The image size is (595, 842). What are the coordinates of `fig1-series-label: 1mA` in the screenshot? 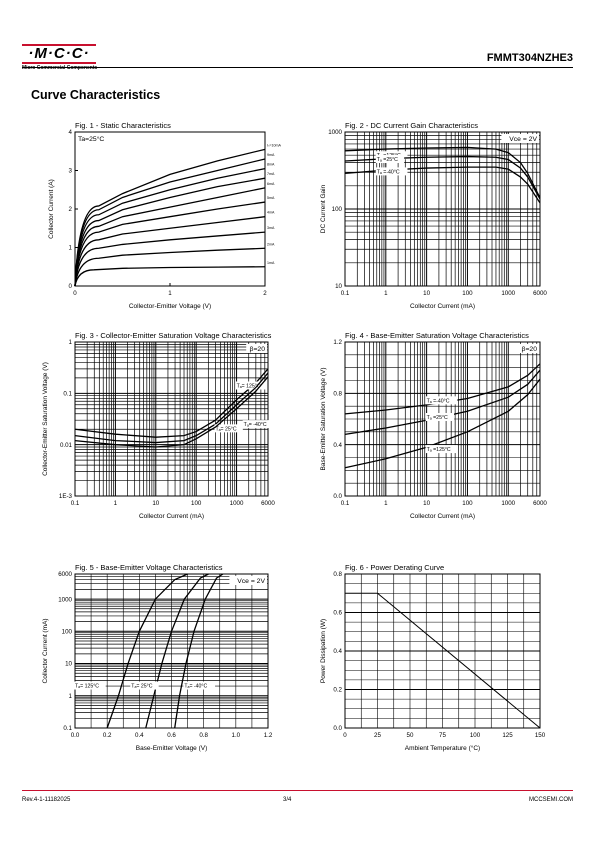 It's located at (271, 263).